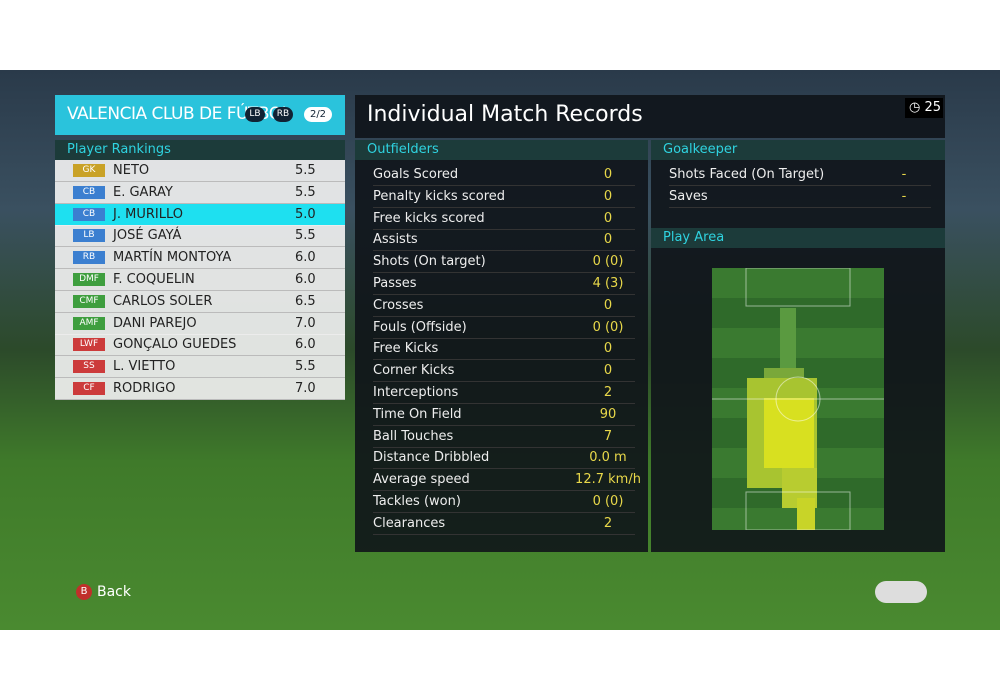  I want to click on position-badge: CMF, so click(89, 301).